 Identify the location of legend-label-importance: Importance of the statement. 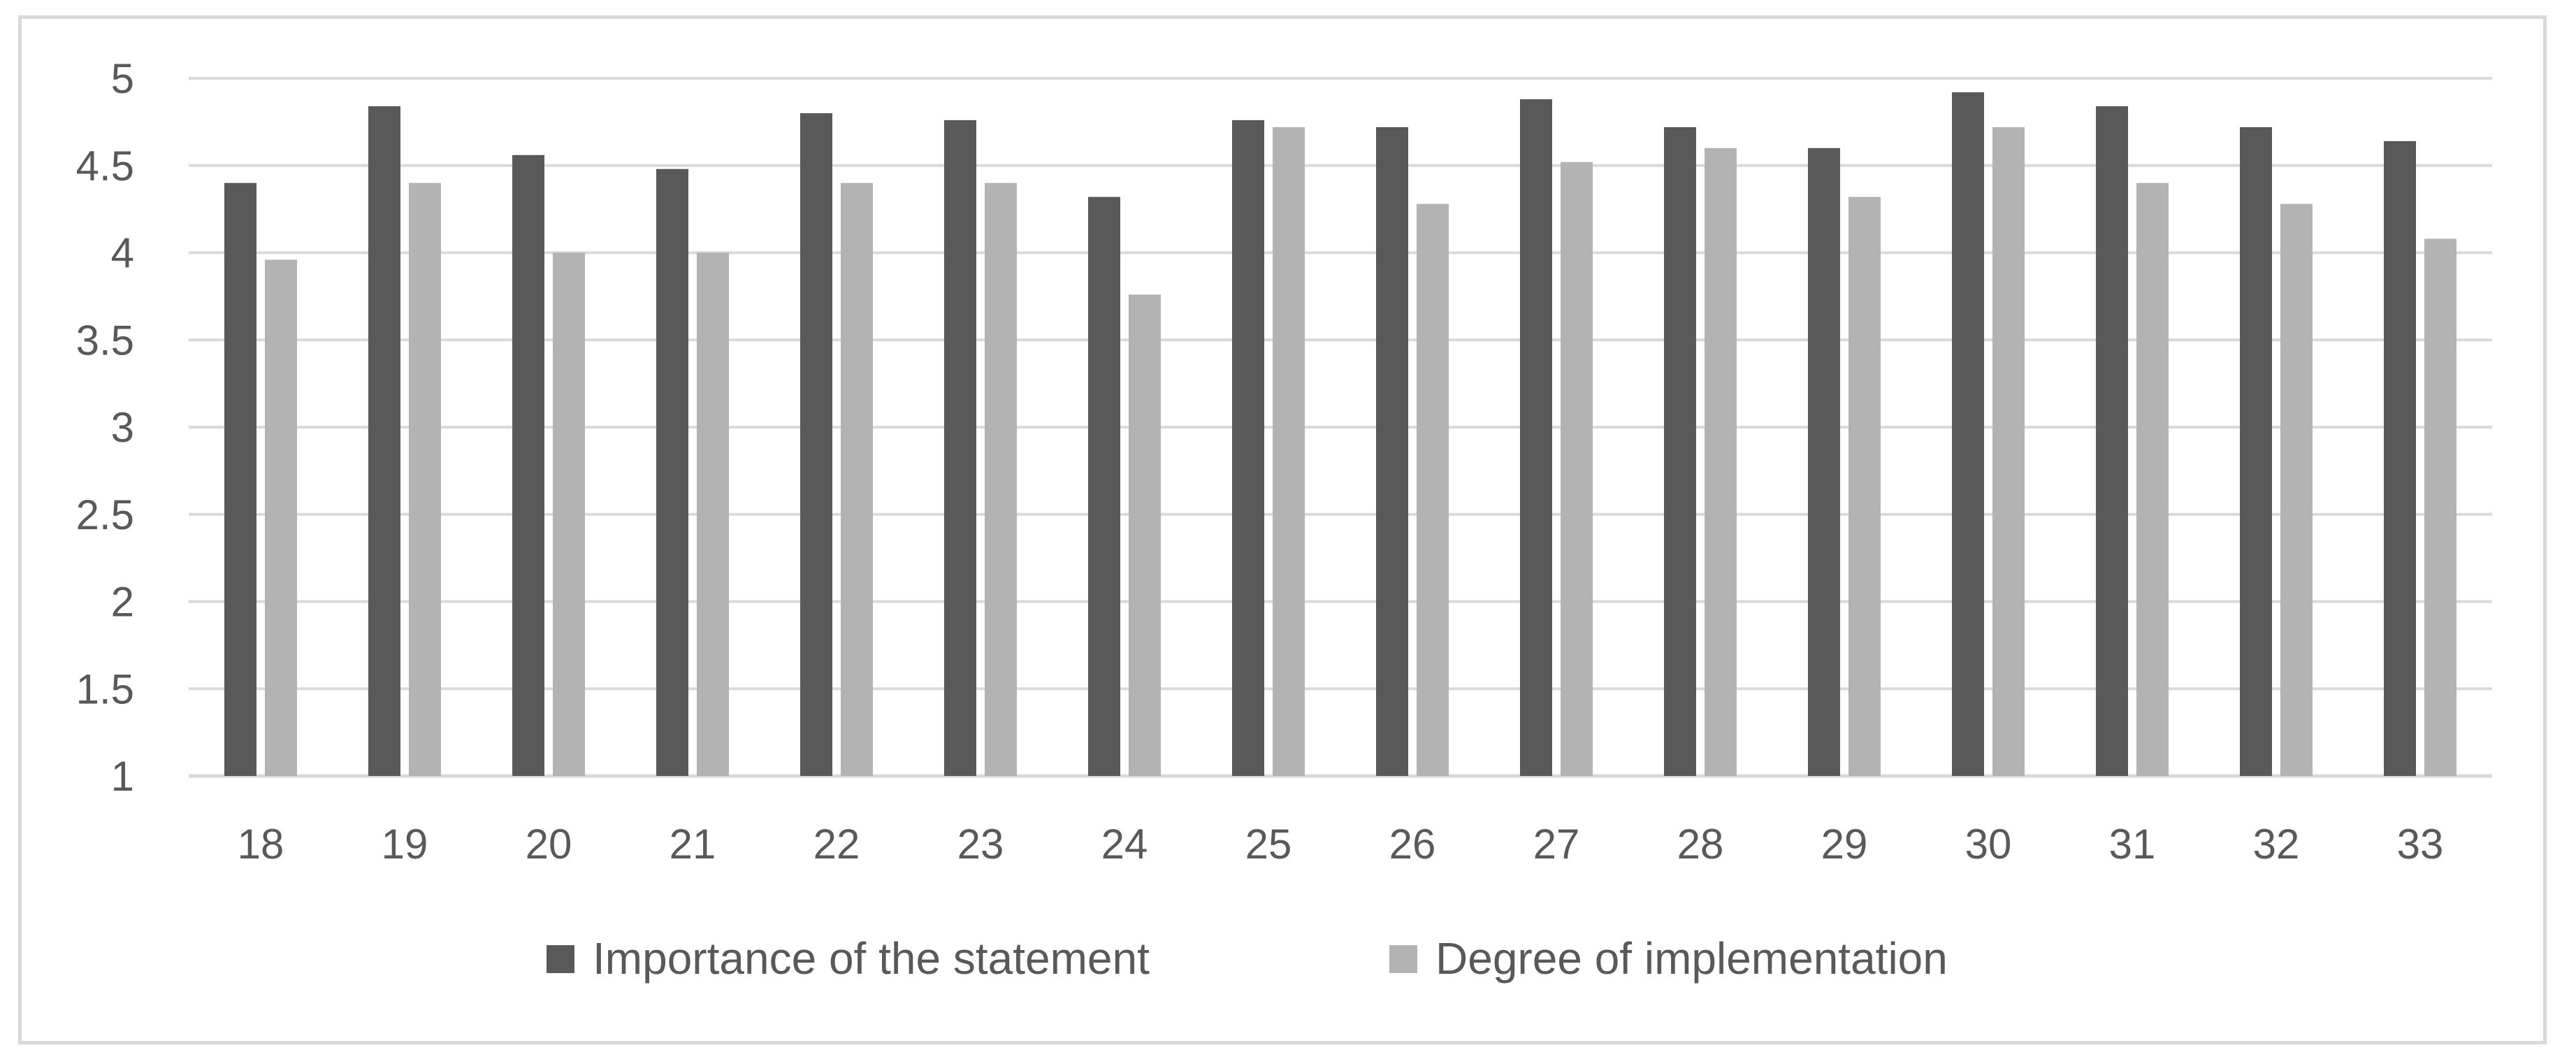
(871, 959).